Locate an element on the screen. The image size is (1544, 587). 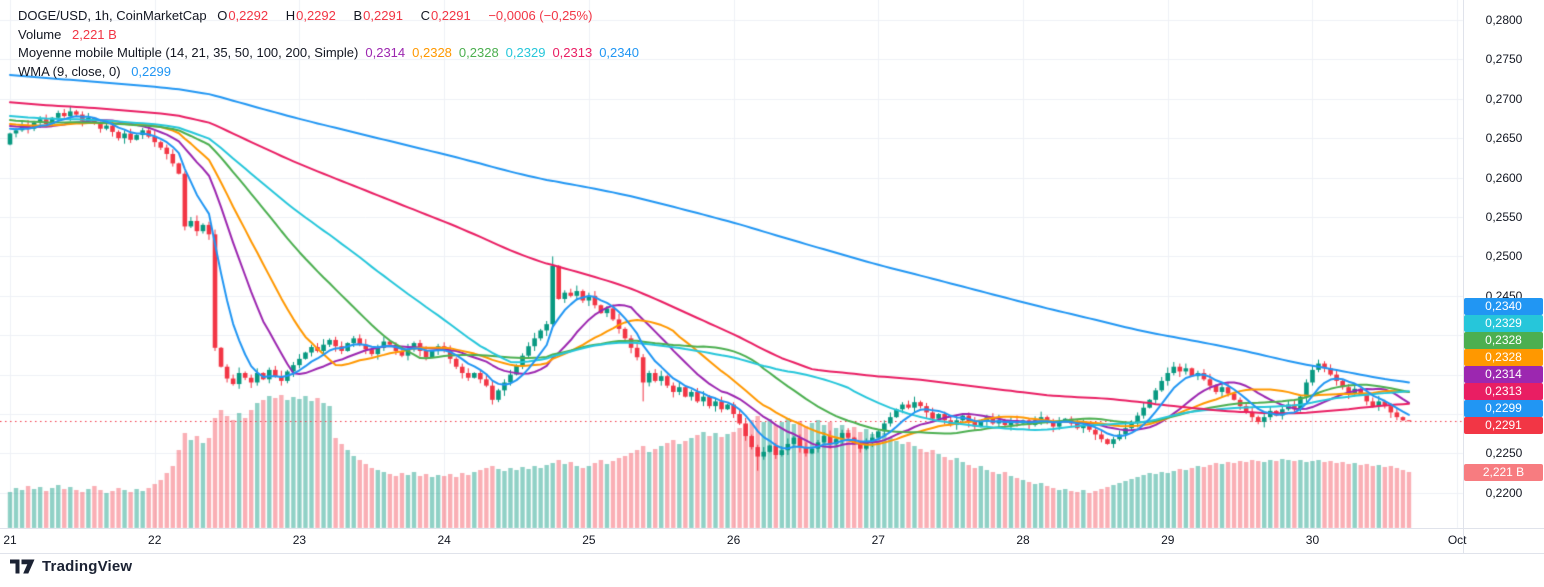
low-pair: B0,2291 is located at coordinates (382, 15).